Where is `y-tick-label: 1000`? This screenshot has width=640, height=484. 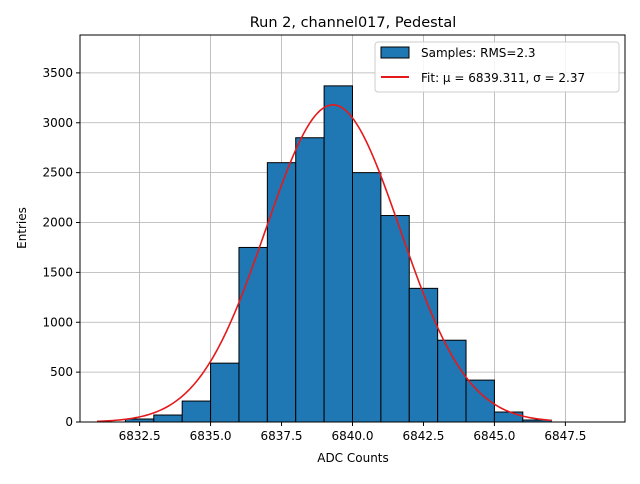 y-tick-label: 1000 is located at coordinates (57, 322).